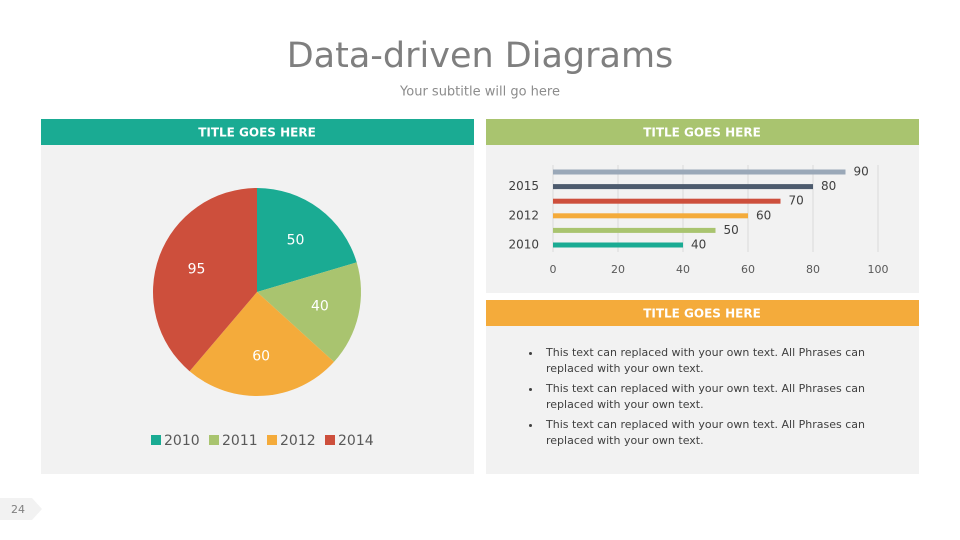 This screenshot has height=540, width=960. I want to click on legend-label: 2012, so click(298, 441).